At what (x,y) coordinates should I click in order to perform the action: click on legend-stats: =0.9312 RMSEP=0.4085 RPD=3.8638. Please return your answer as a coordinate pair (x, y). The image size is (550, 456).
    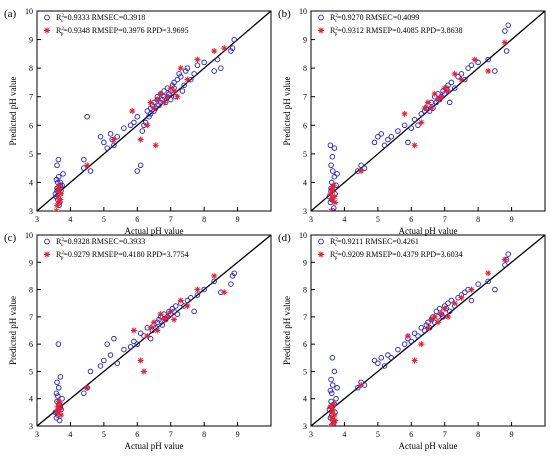
    Looking at the image, I should click on (399, 30).